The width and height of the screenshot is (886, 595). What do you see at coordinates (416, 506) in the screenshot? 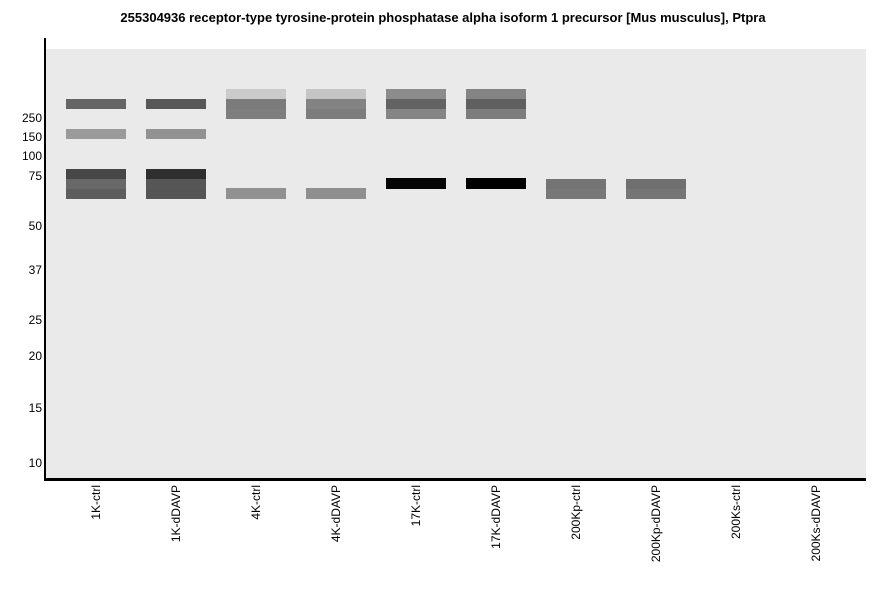
I see `lane-label-17k-ctrl: 17K-ctrl` at bounding box center [416, 506].